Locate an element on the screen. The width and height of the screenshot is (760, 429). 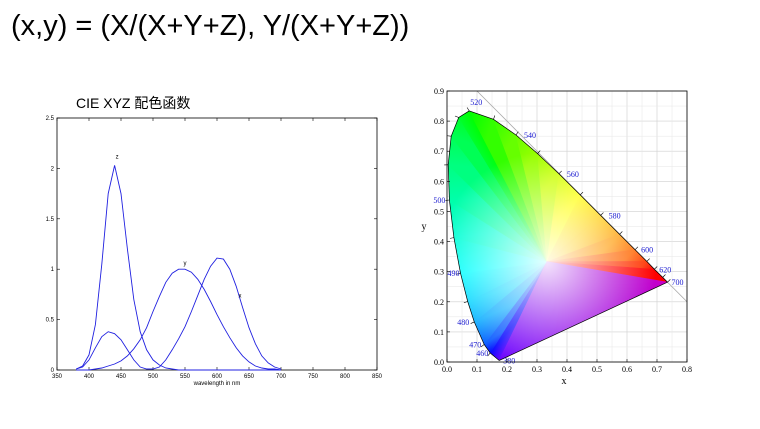
x-tick-label: 0.1 is located at coordinates (477, 369).